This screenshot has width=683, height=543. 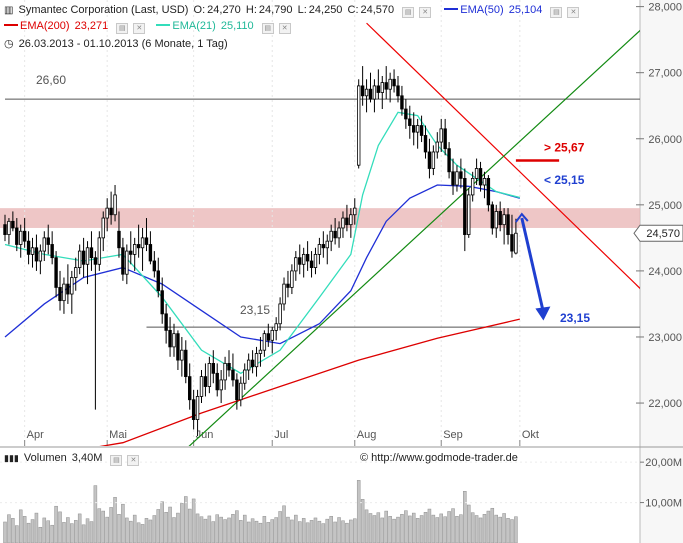 What do you see at coordinates (284, 28) in the screenshot?
I see `ema21-close-button: ✕` at bounding box center [284, 28].